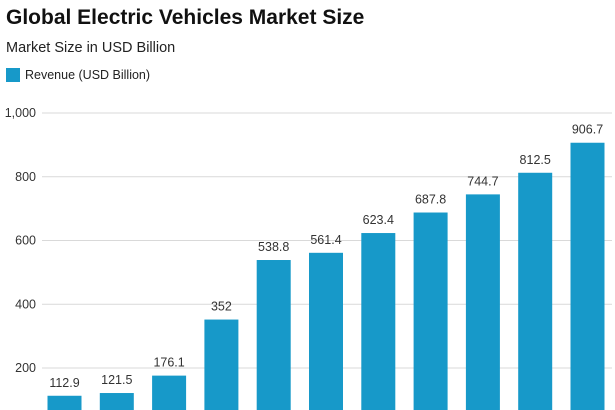 The height and width of the screenshot is (410, 615). Describe the element at coordinates (25, 177) in the screenshot. I see `y-tick-label: 800` at that location.